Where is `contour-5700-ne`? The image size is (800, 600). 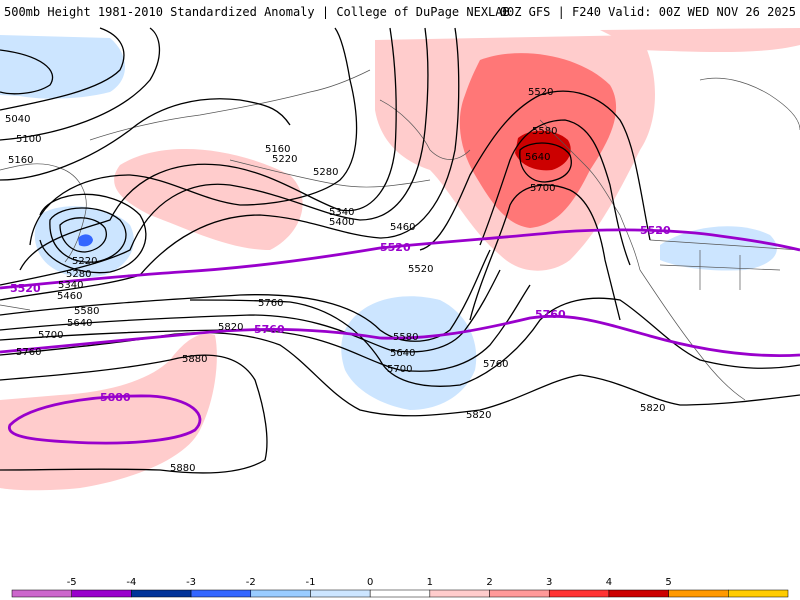
contour-5700-ne is located at coordinates (545, 252).